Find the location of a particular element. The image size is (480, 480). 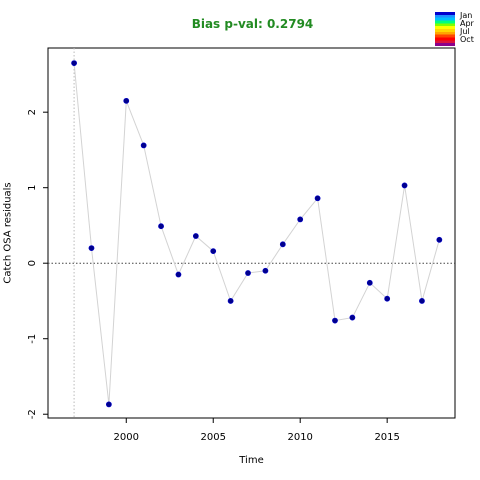

y-tick-label: -2 is located at coordinates (32, 414).